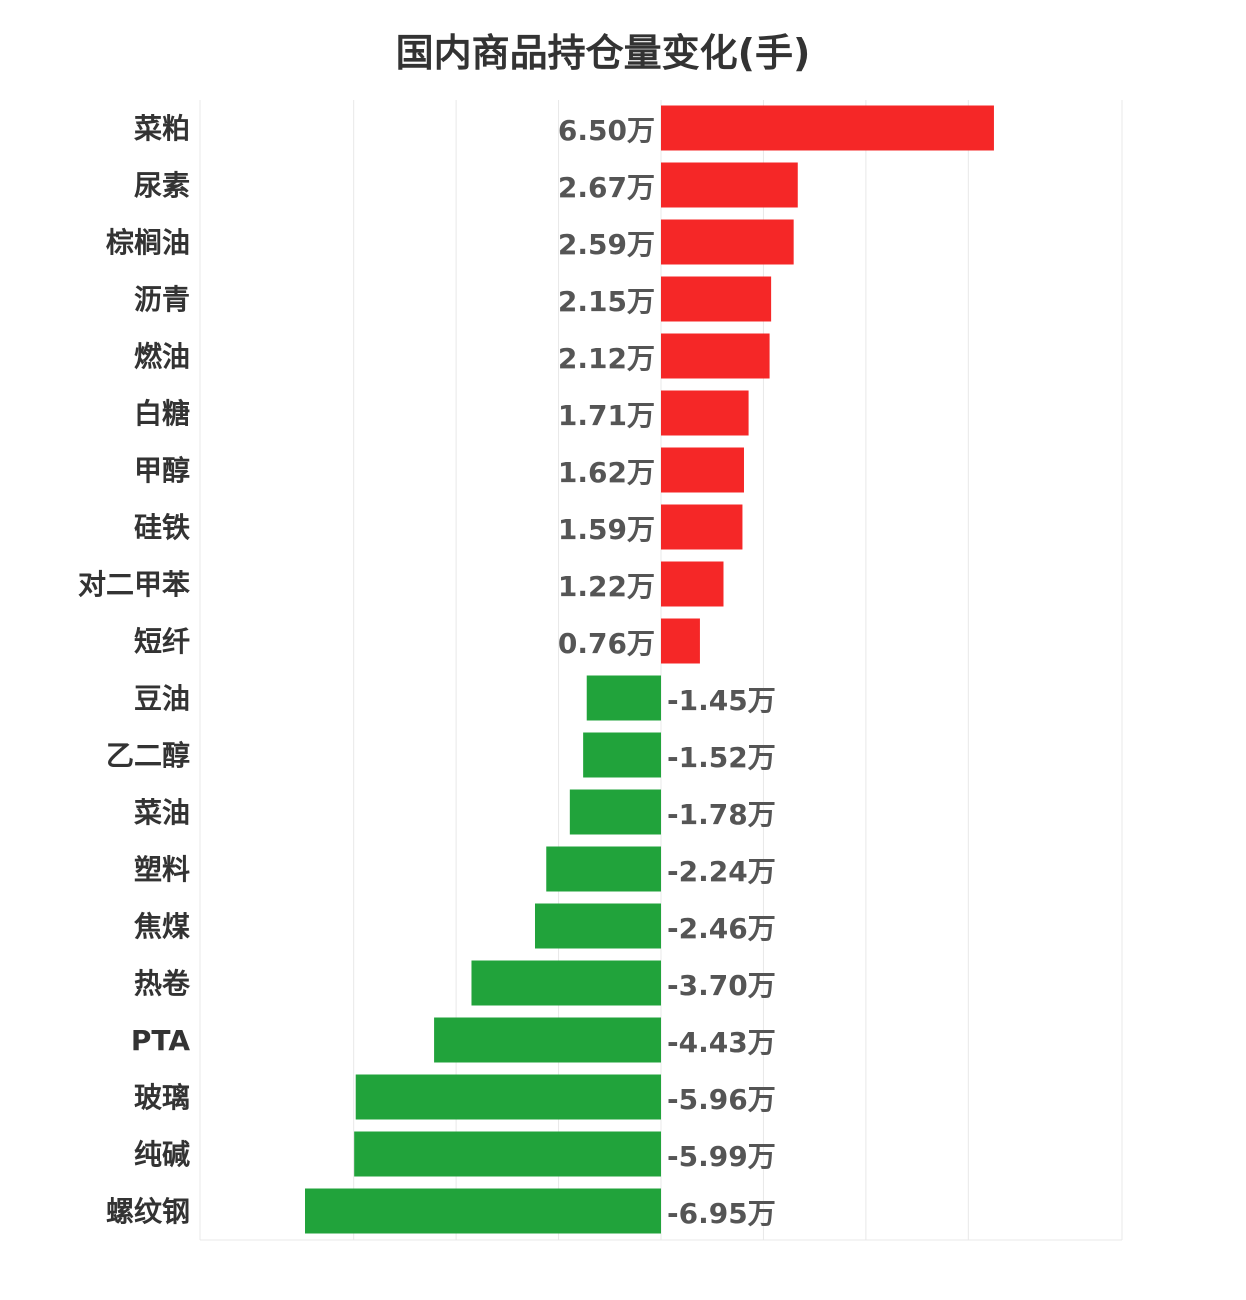 The image size is (1246, 1300). What do you see at coordinates (162, 299) in the screenshot?
I see `category-label: 沥青` at bounding box center [162, 299].